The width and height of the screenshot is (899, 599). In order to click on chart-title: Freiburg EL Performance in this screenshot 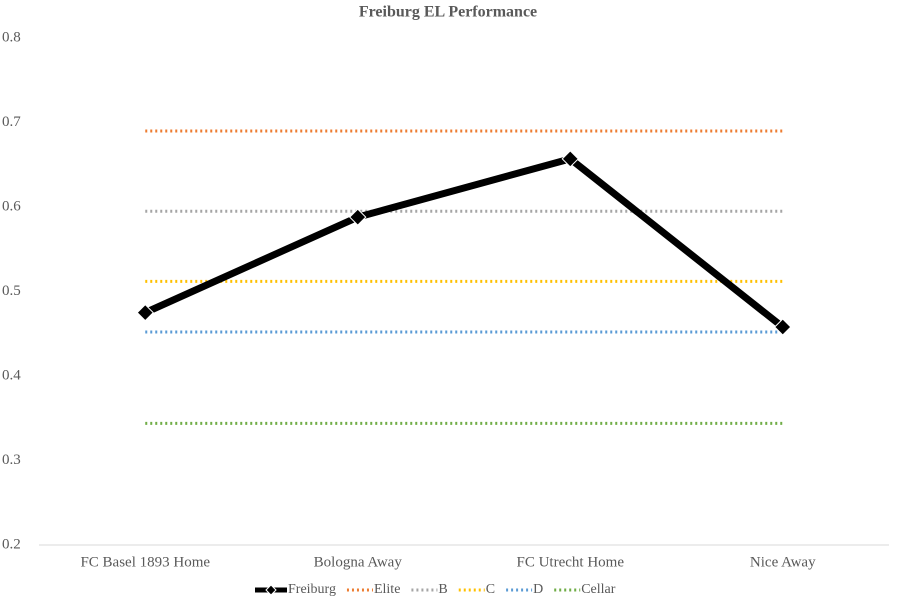, I will do `click(448, 12)`.